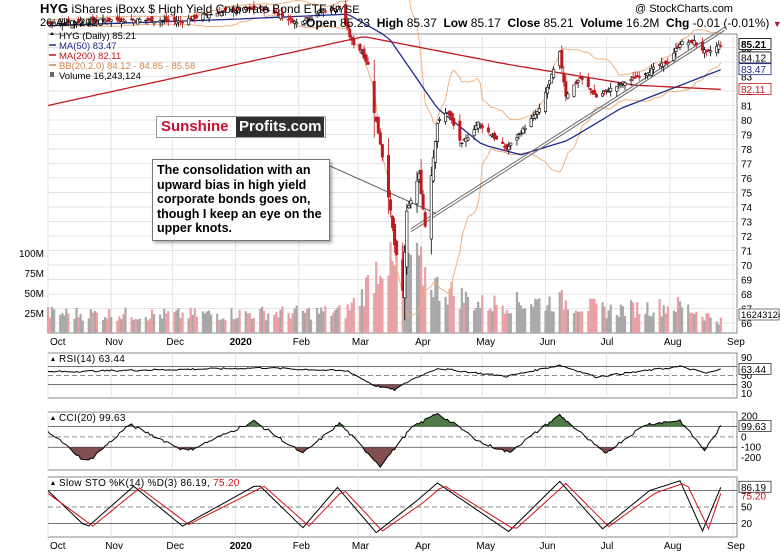  I want to click on cci-label-icon, so click(53, 418).